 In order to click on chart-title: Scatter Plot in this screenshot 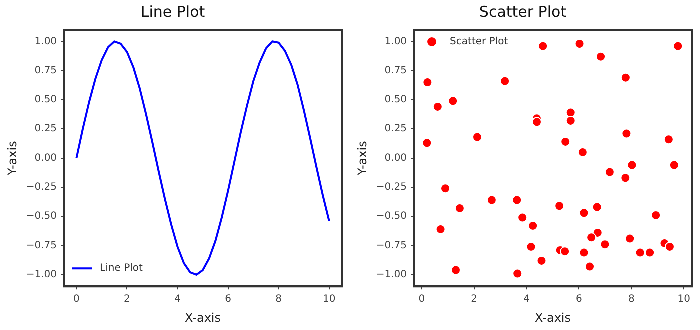, I will do `click(523, 11)`.